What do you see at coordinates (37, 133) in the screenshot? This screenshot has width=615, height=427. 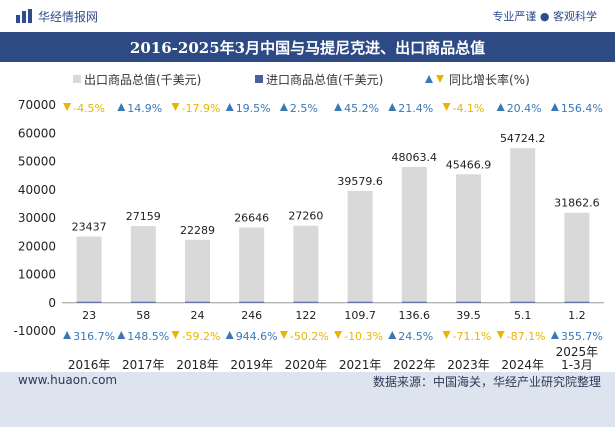 I see `y-tick-label: 60000` at bounding box center [37, 133].